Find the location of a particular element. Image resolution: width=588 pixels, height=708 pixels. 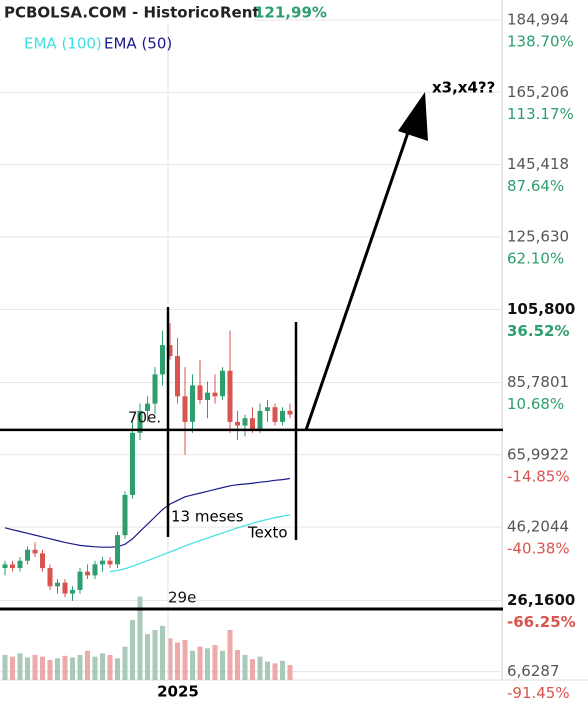

y2-tick-label: 10.68% is located at coordinates (535, 404).